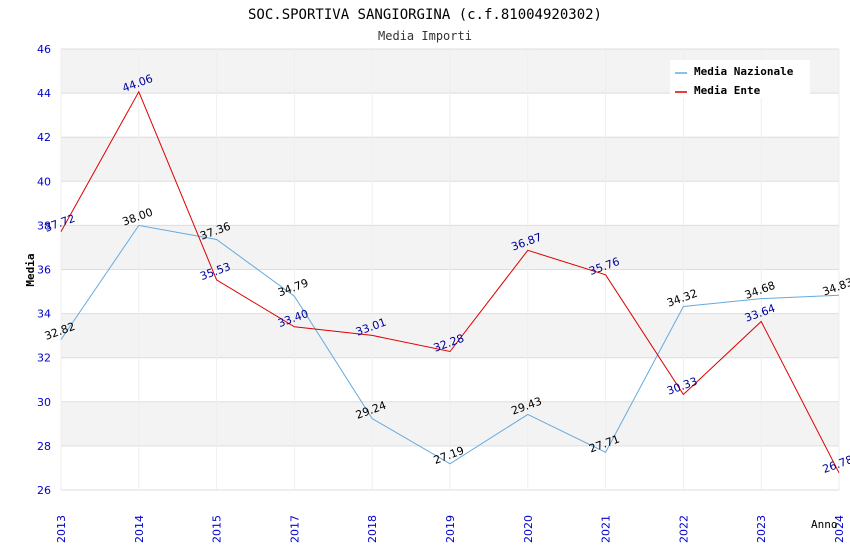 This screenshot has width=850, height=550. What do you see at coordinates (528, 529) in the screenshot?
I see `x-tick-label: 2020` at bounding box center [528, 529].